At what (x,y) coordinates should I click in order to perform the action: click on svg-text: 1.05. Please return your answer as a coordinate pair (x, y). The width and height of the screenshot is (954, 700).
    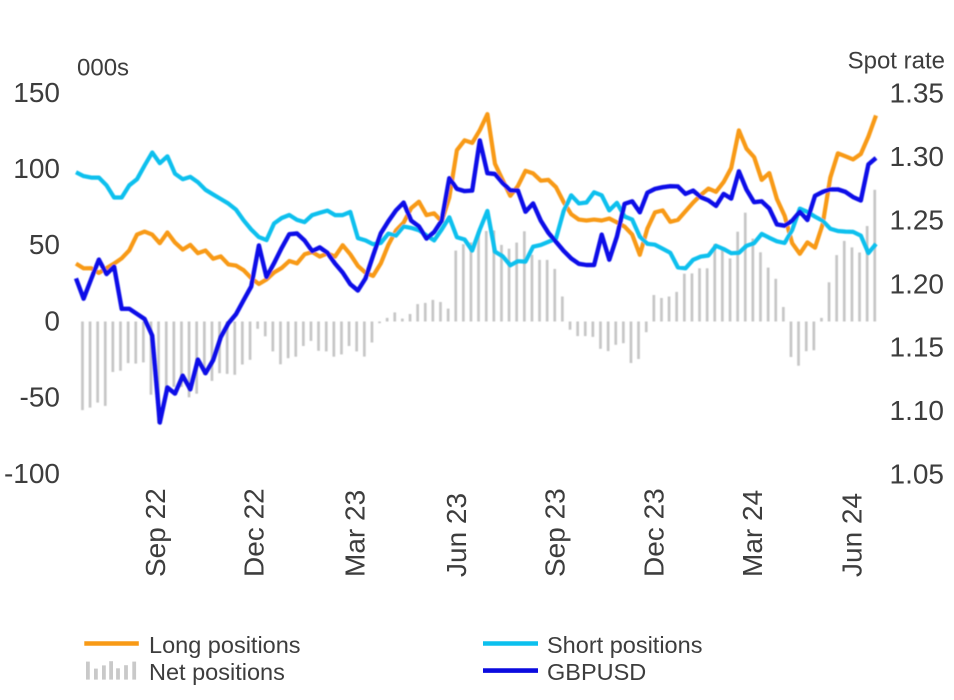
    Looking at the image, I should click on (917, 473).